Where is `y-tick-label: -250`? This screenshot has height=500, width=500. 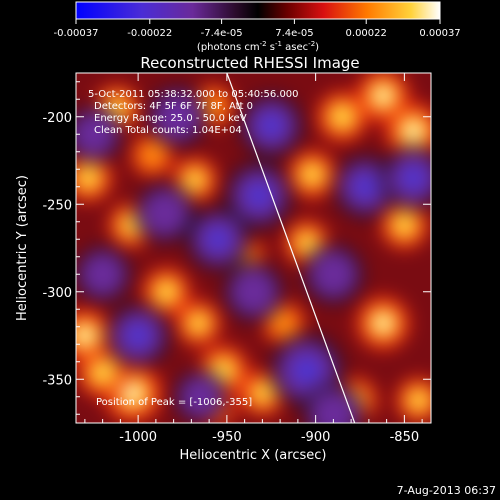
y-tick-label: -250 is located at coordinates (57, 205).